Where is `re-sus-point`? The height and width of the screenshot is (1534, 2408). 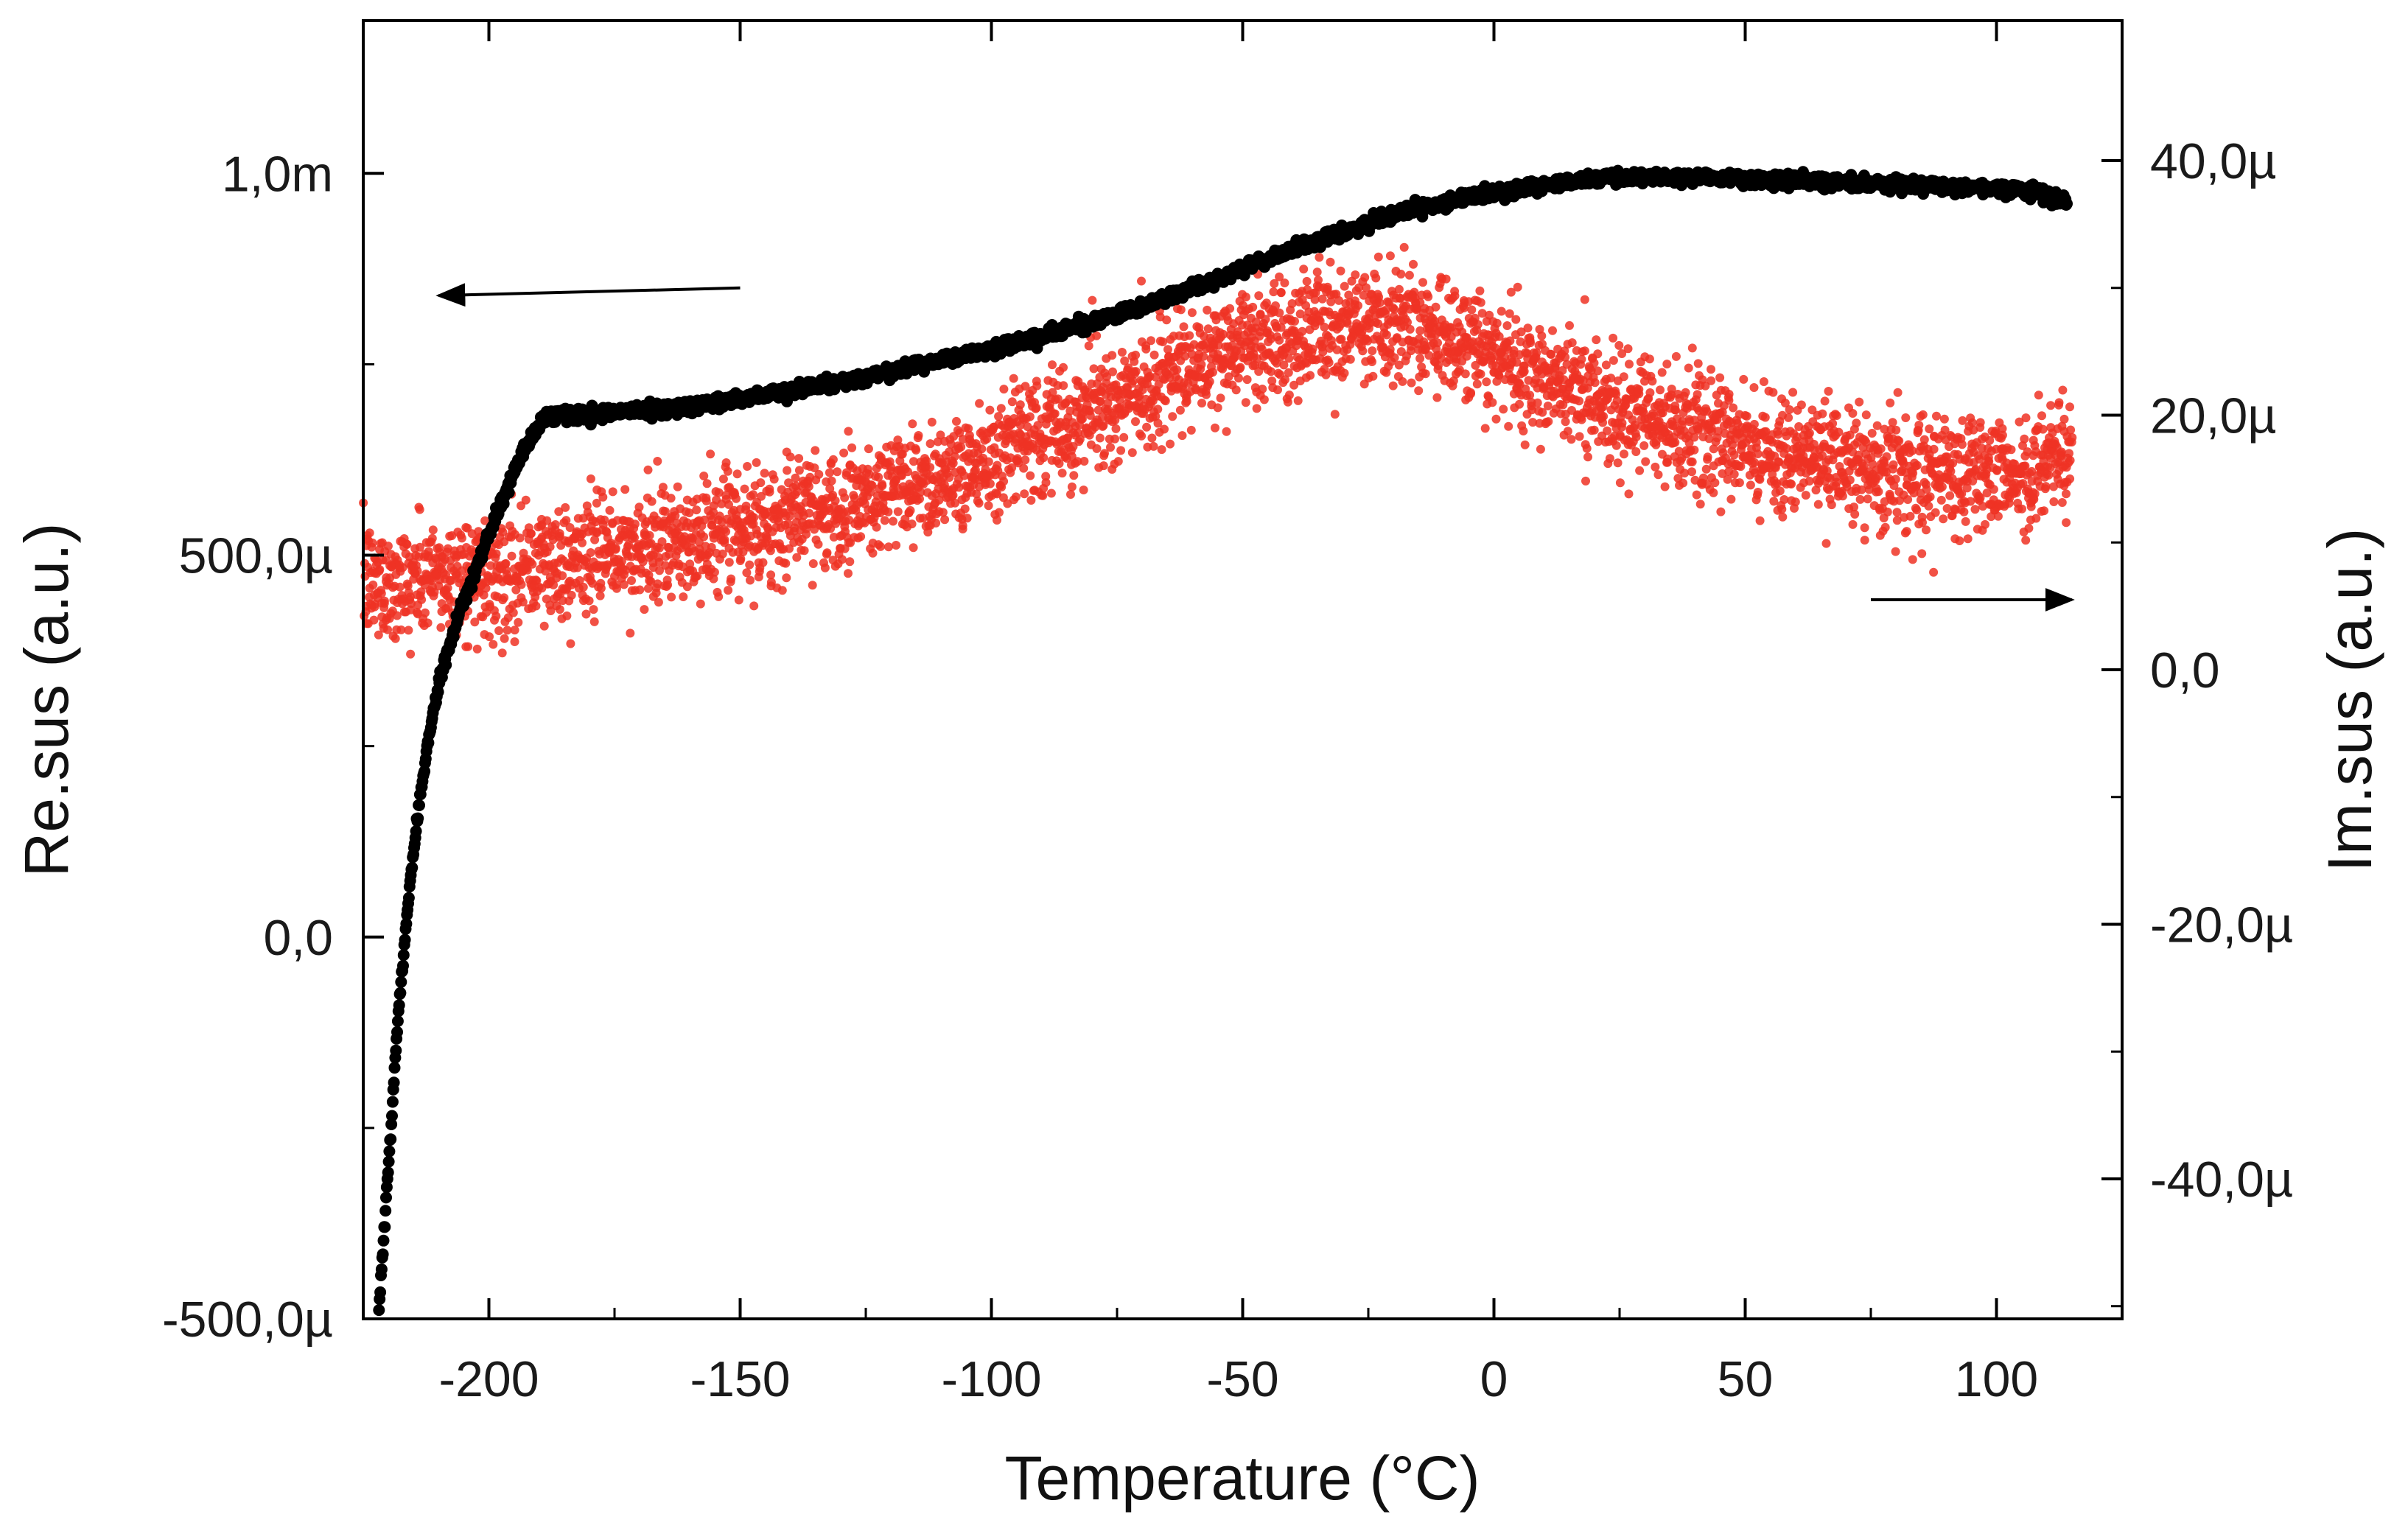
re-sus-point is located at coordinates (386, 1197).